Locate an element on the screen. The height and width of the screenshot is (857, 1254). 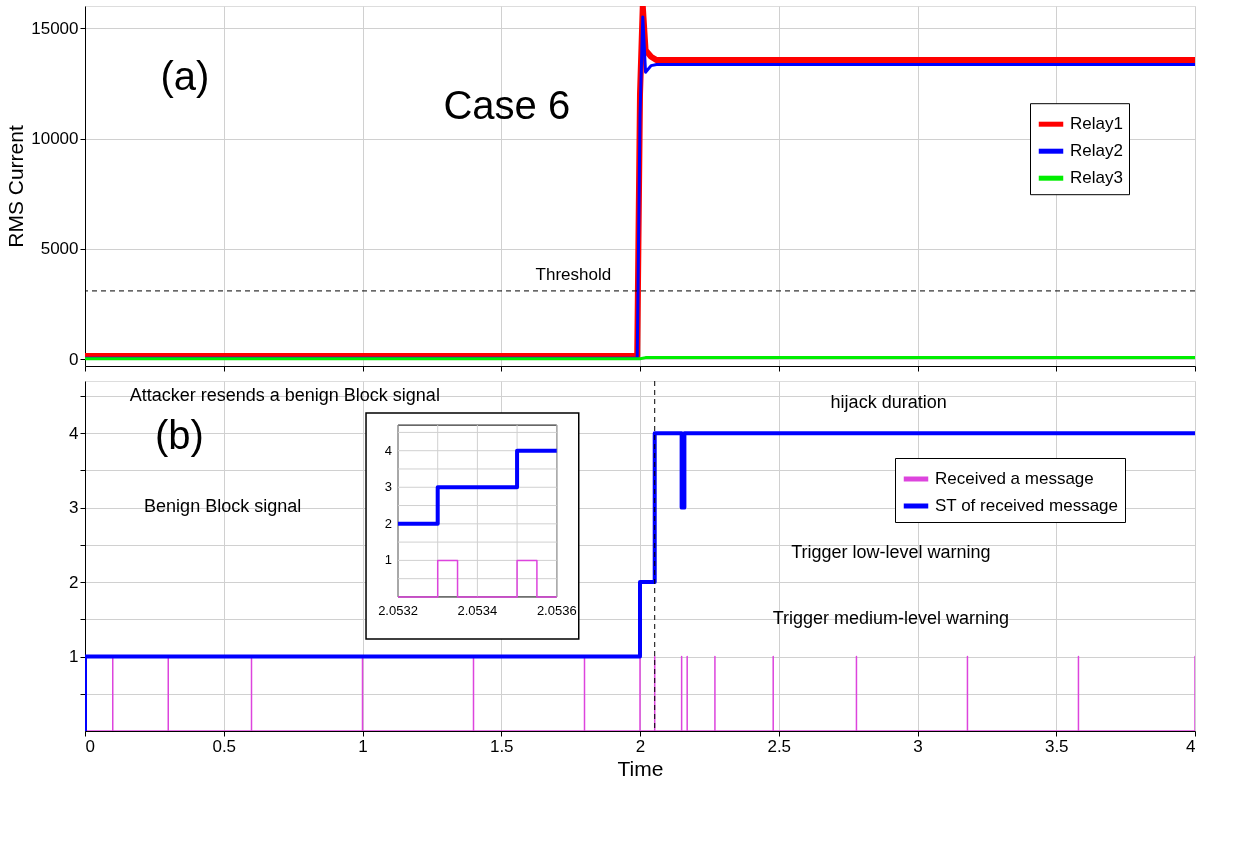
x-tick-label: 2.5 is located at coordinates (779, 746).